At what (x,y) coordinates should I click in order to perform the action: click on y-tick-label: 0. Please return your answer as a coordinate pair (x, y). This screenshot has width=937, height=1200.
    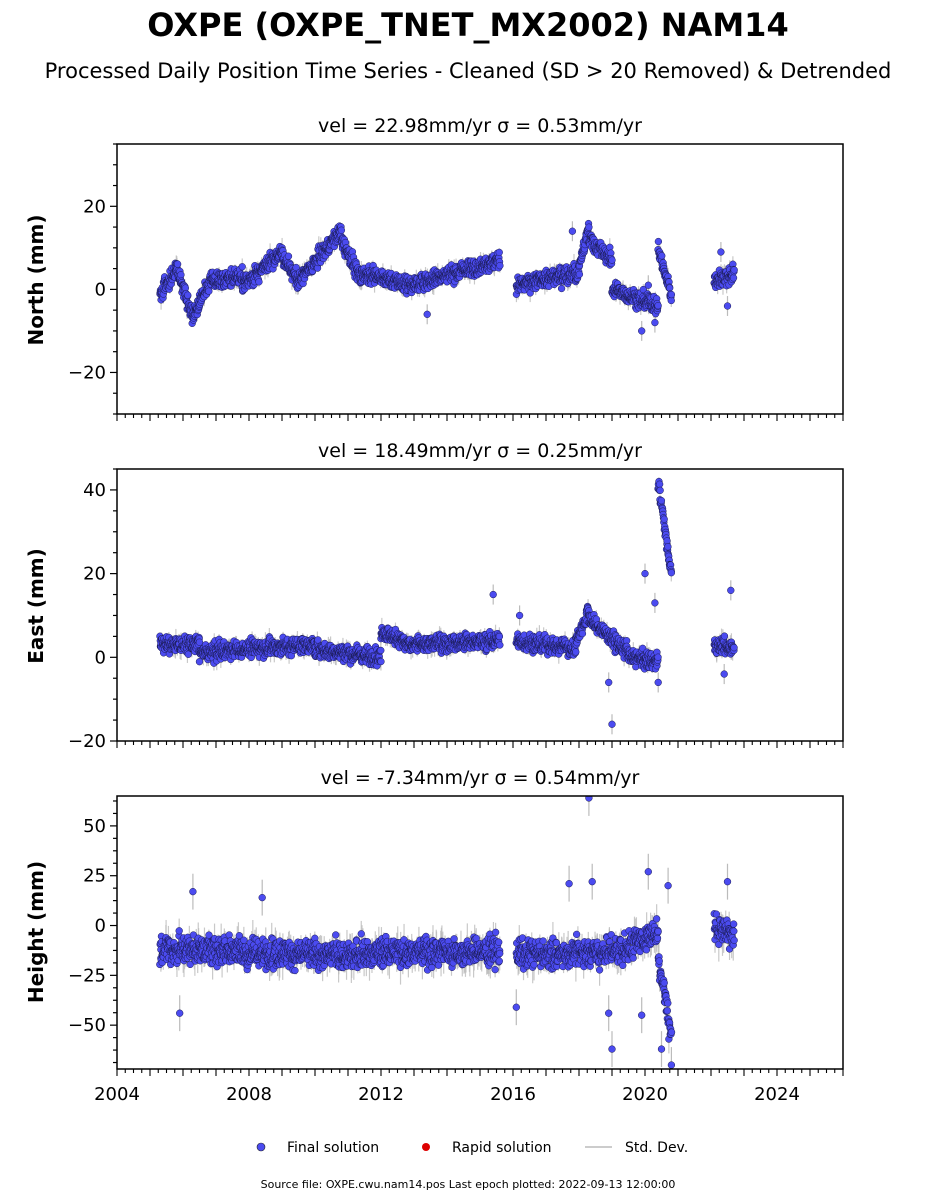
    Looking at the image, I should click on (100, 289).